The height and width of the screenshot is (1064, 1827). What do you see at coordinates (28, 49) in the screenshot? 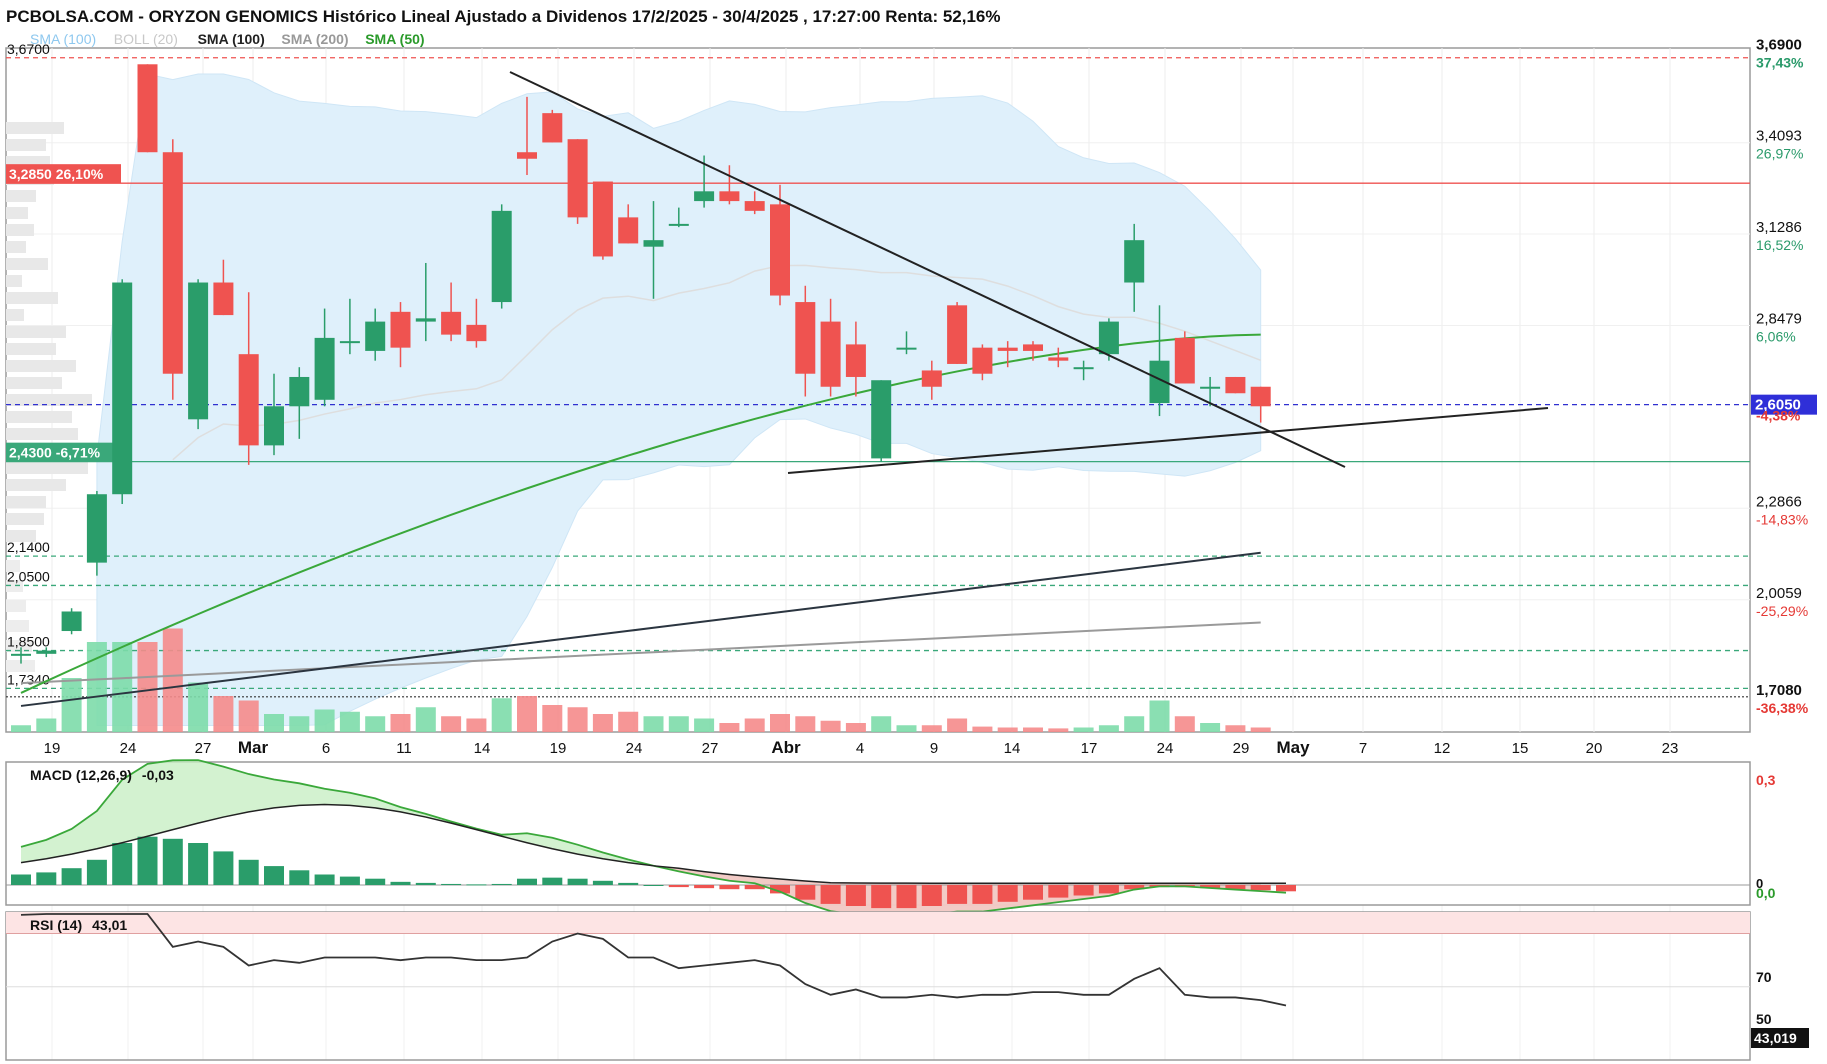
I see `level-label: 3,6700` at bounding box center [28, 49].